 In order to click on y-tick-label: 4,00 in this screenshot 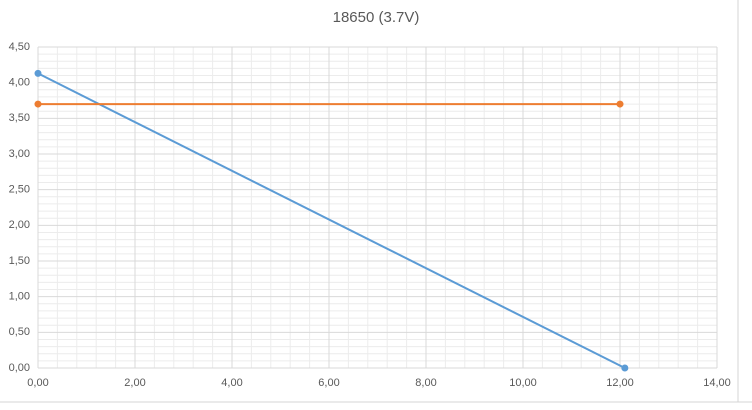, I will do `click(19, 83)`.